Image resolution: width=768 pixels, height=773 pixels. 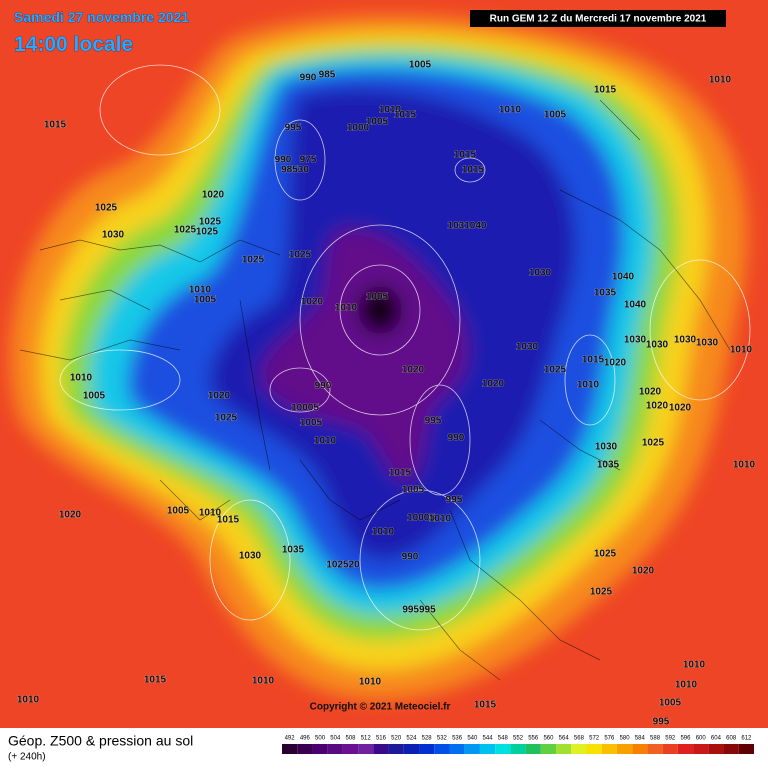 What do you see at coordinates (670, 739) in the screenshot?
I see `scale-label: 592` at bounding box center [670, 739].